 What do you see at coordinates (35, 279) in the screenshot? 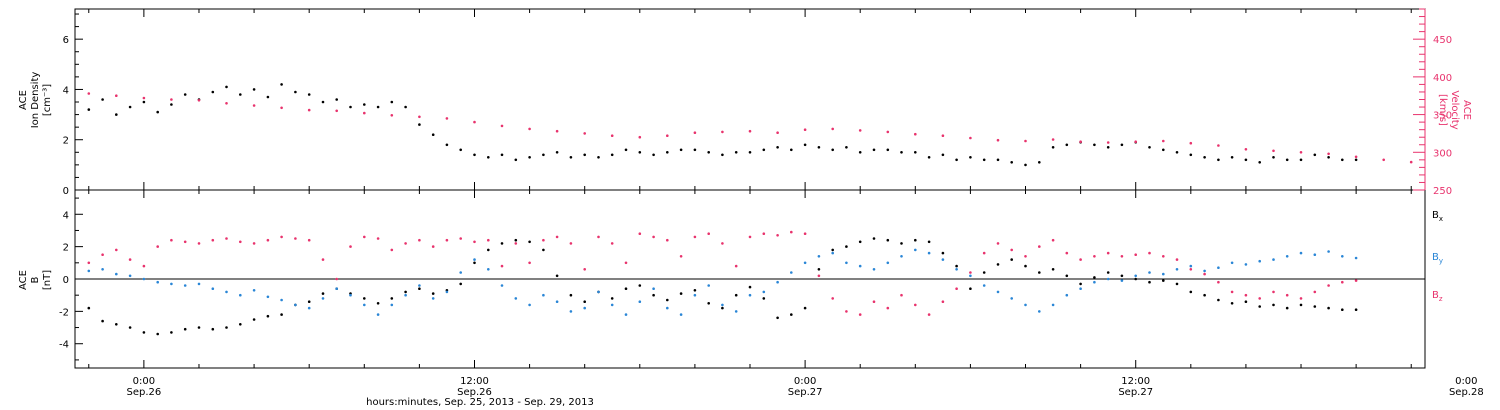
I see `bottom-label-line2: B` at bounding box center [35, 279].